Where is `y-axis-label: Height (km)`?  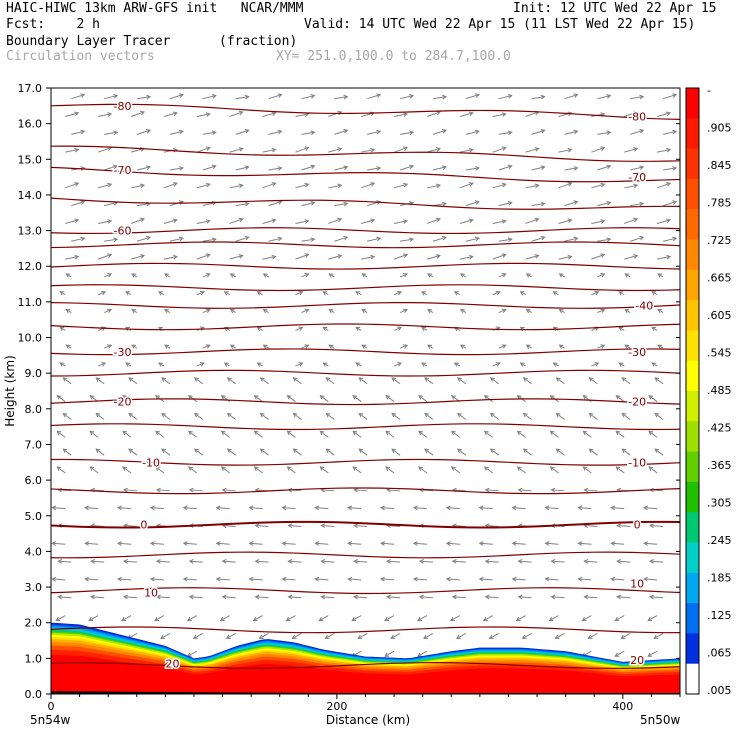
y-axis-label: Height (km) is located at coordinates (10, 390).